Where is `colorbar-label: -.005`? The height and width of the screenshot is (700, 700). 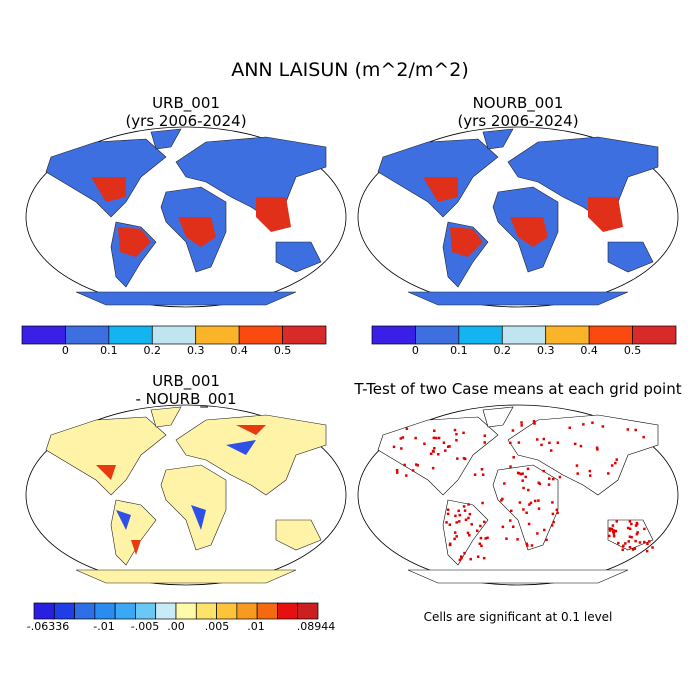
colorbar-label: -.005 is located at coordinates (145, 626).